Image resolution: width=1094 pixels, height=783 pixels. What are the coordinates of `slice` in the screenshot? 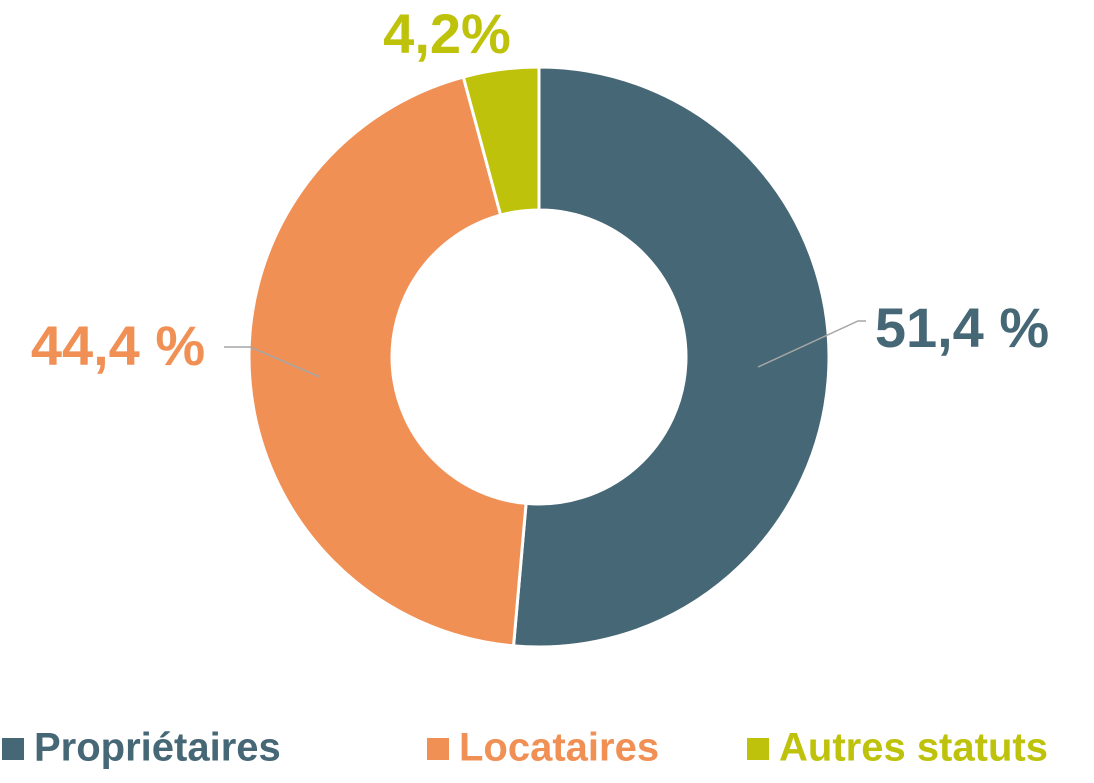 It's located at (501, 141).